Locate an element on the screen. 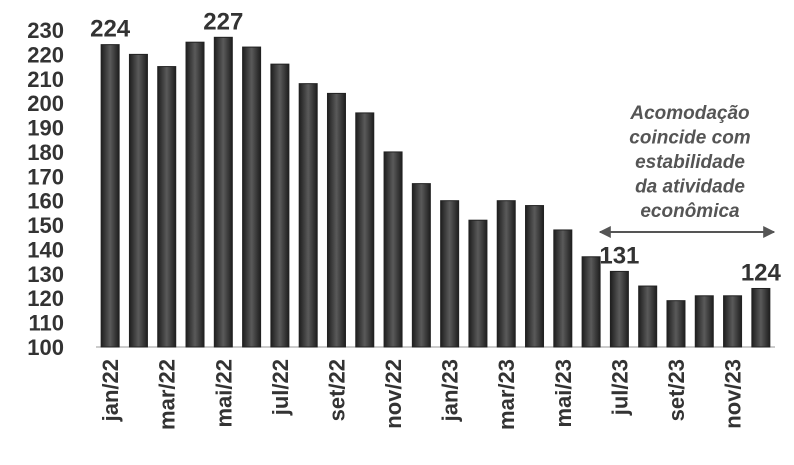 The image size is (794, 465). y-tick-label: 160 is located at coordinates (45, 201).